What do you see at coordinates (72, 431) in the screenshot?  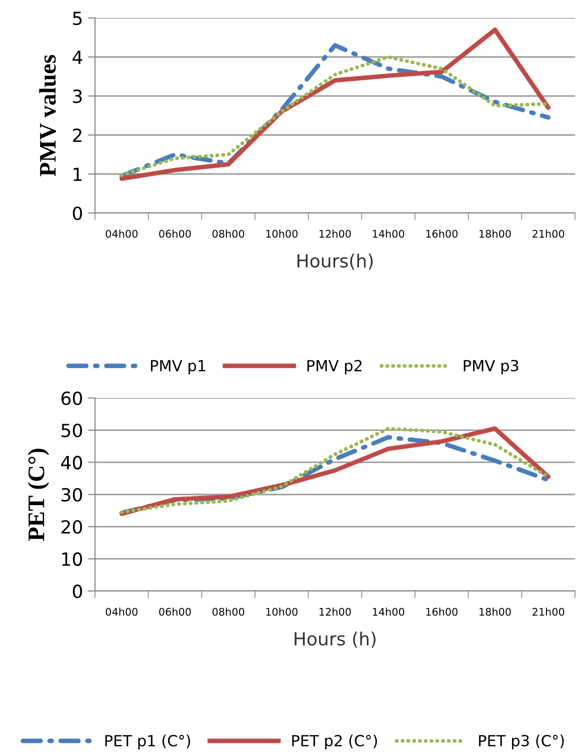 I see `y-tick-label: 50` at bounding box center [72, 431].